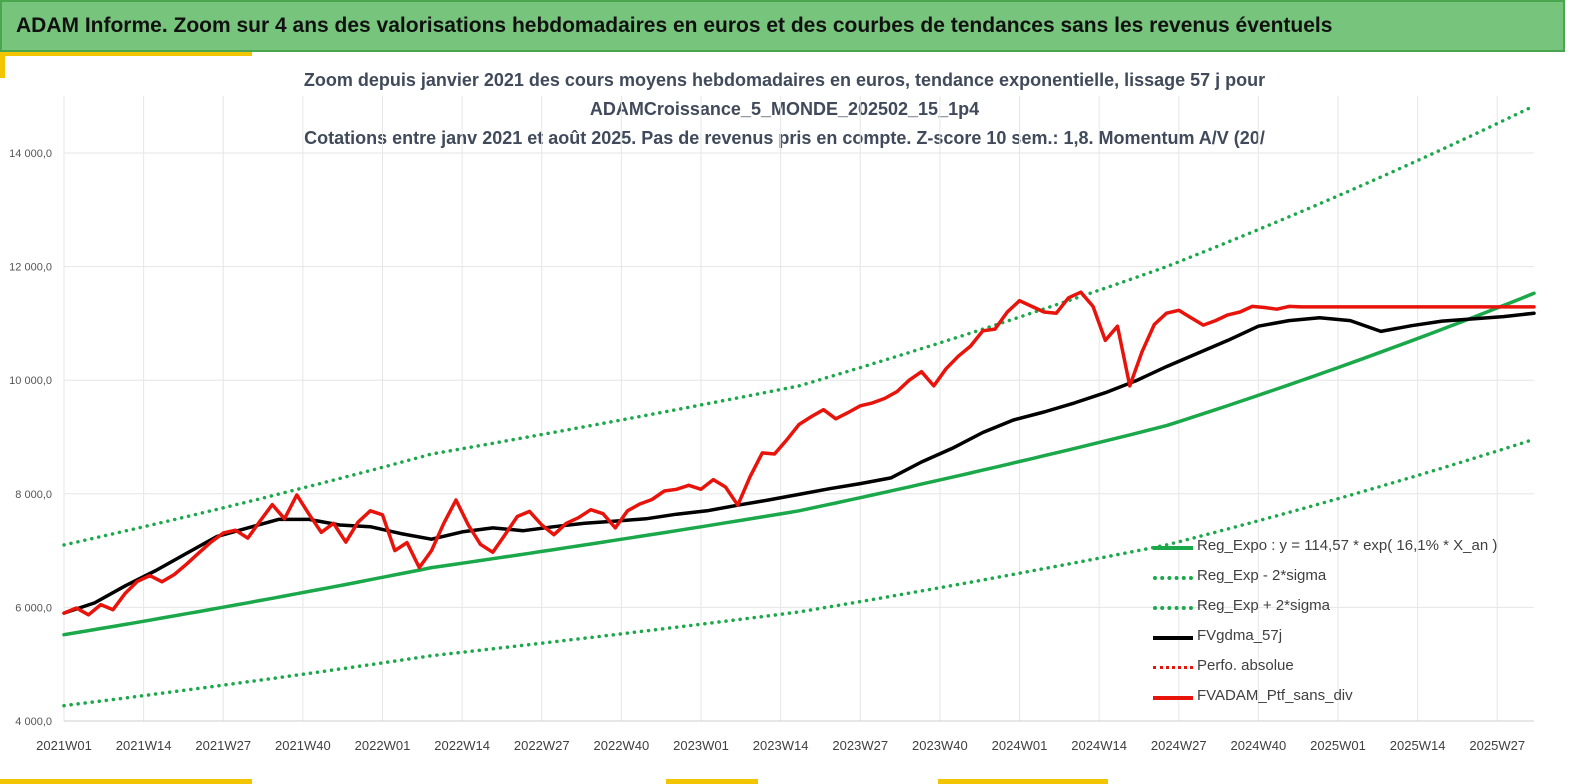 The height and width of the screenshot is (784, 1569). I want to click on x-tick-label: 2023W01, so click(701, 745).